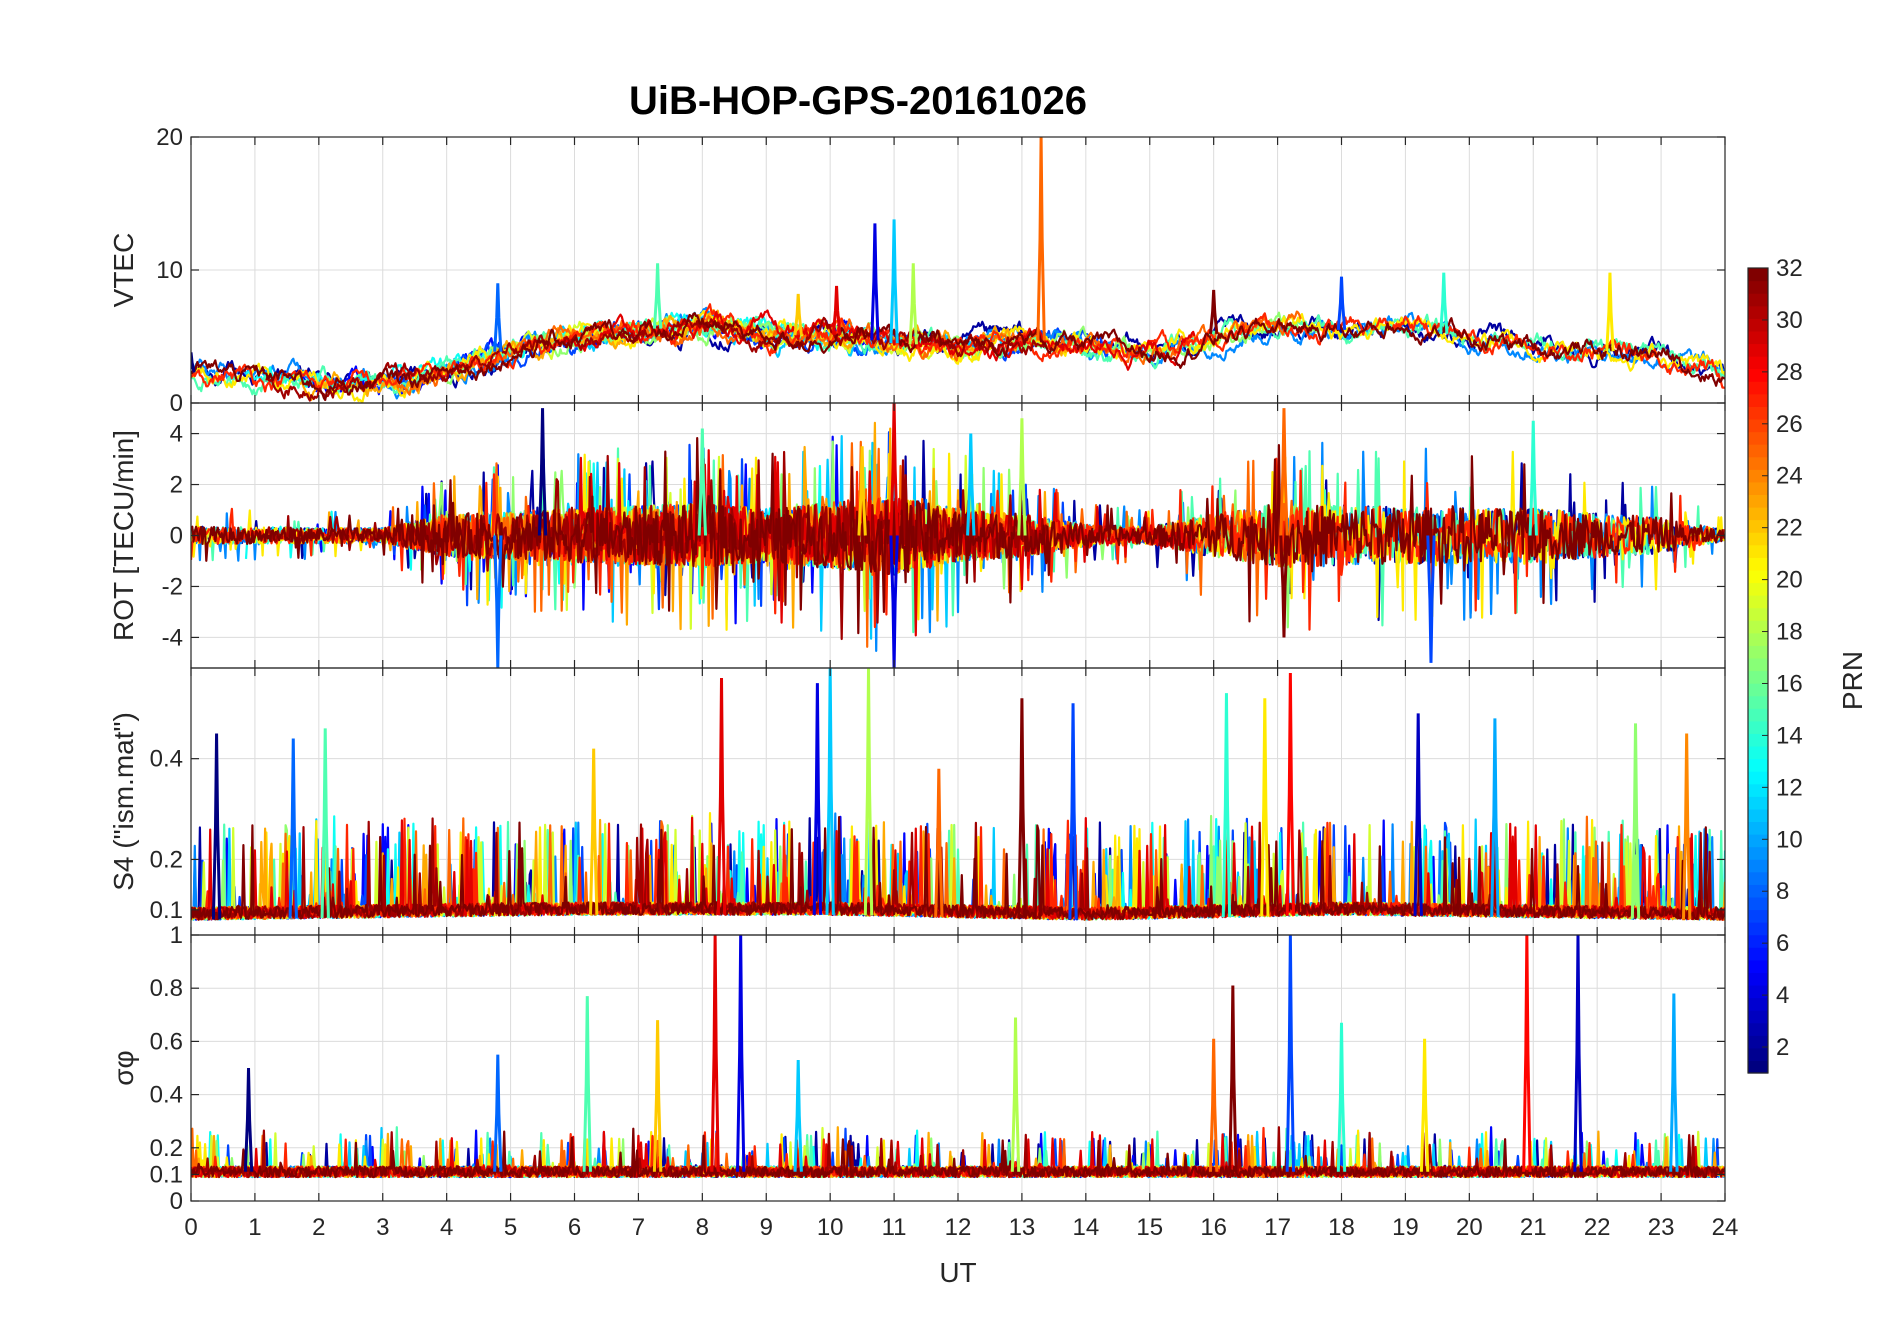  I want to click on x-tick-label: 14, so click(1085, 1227).